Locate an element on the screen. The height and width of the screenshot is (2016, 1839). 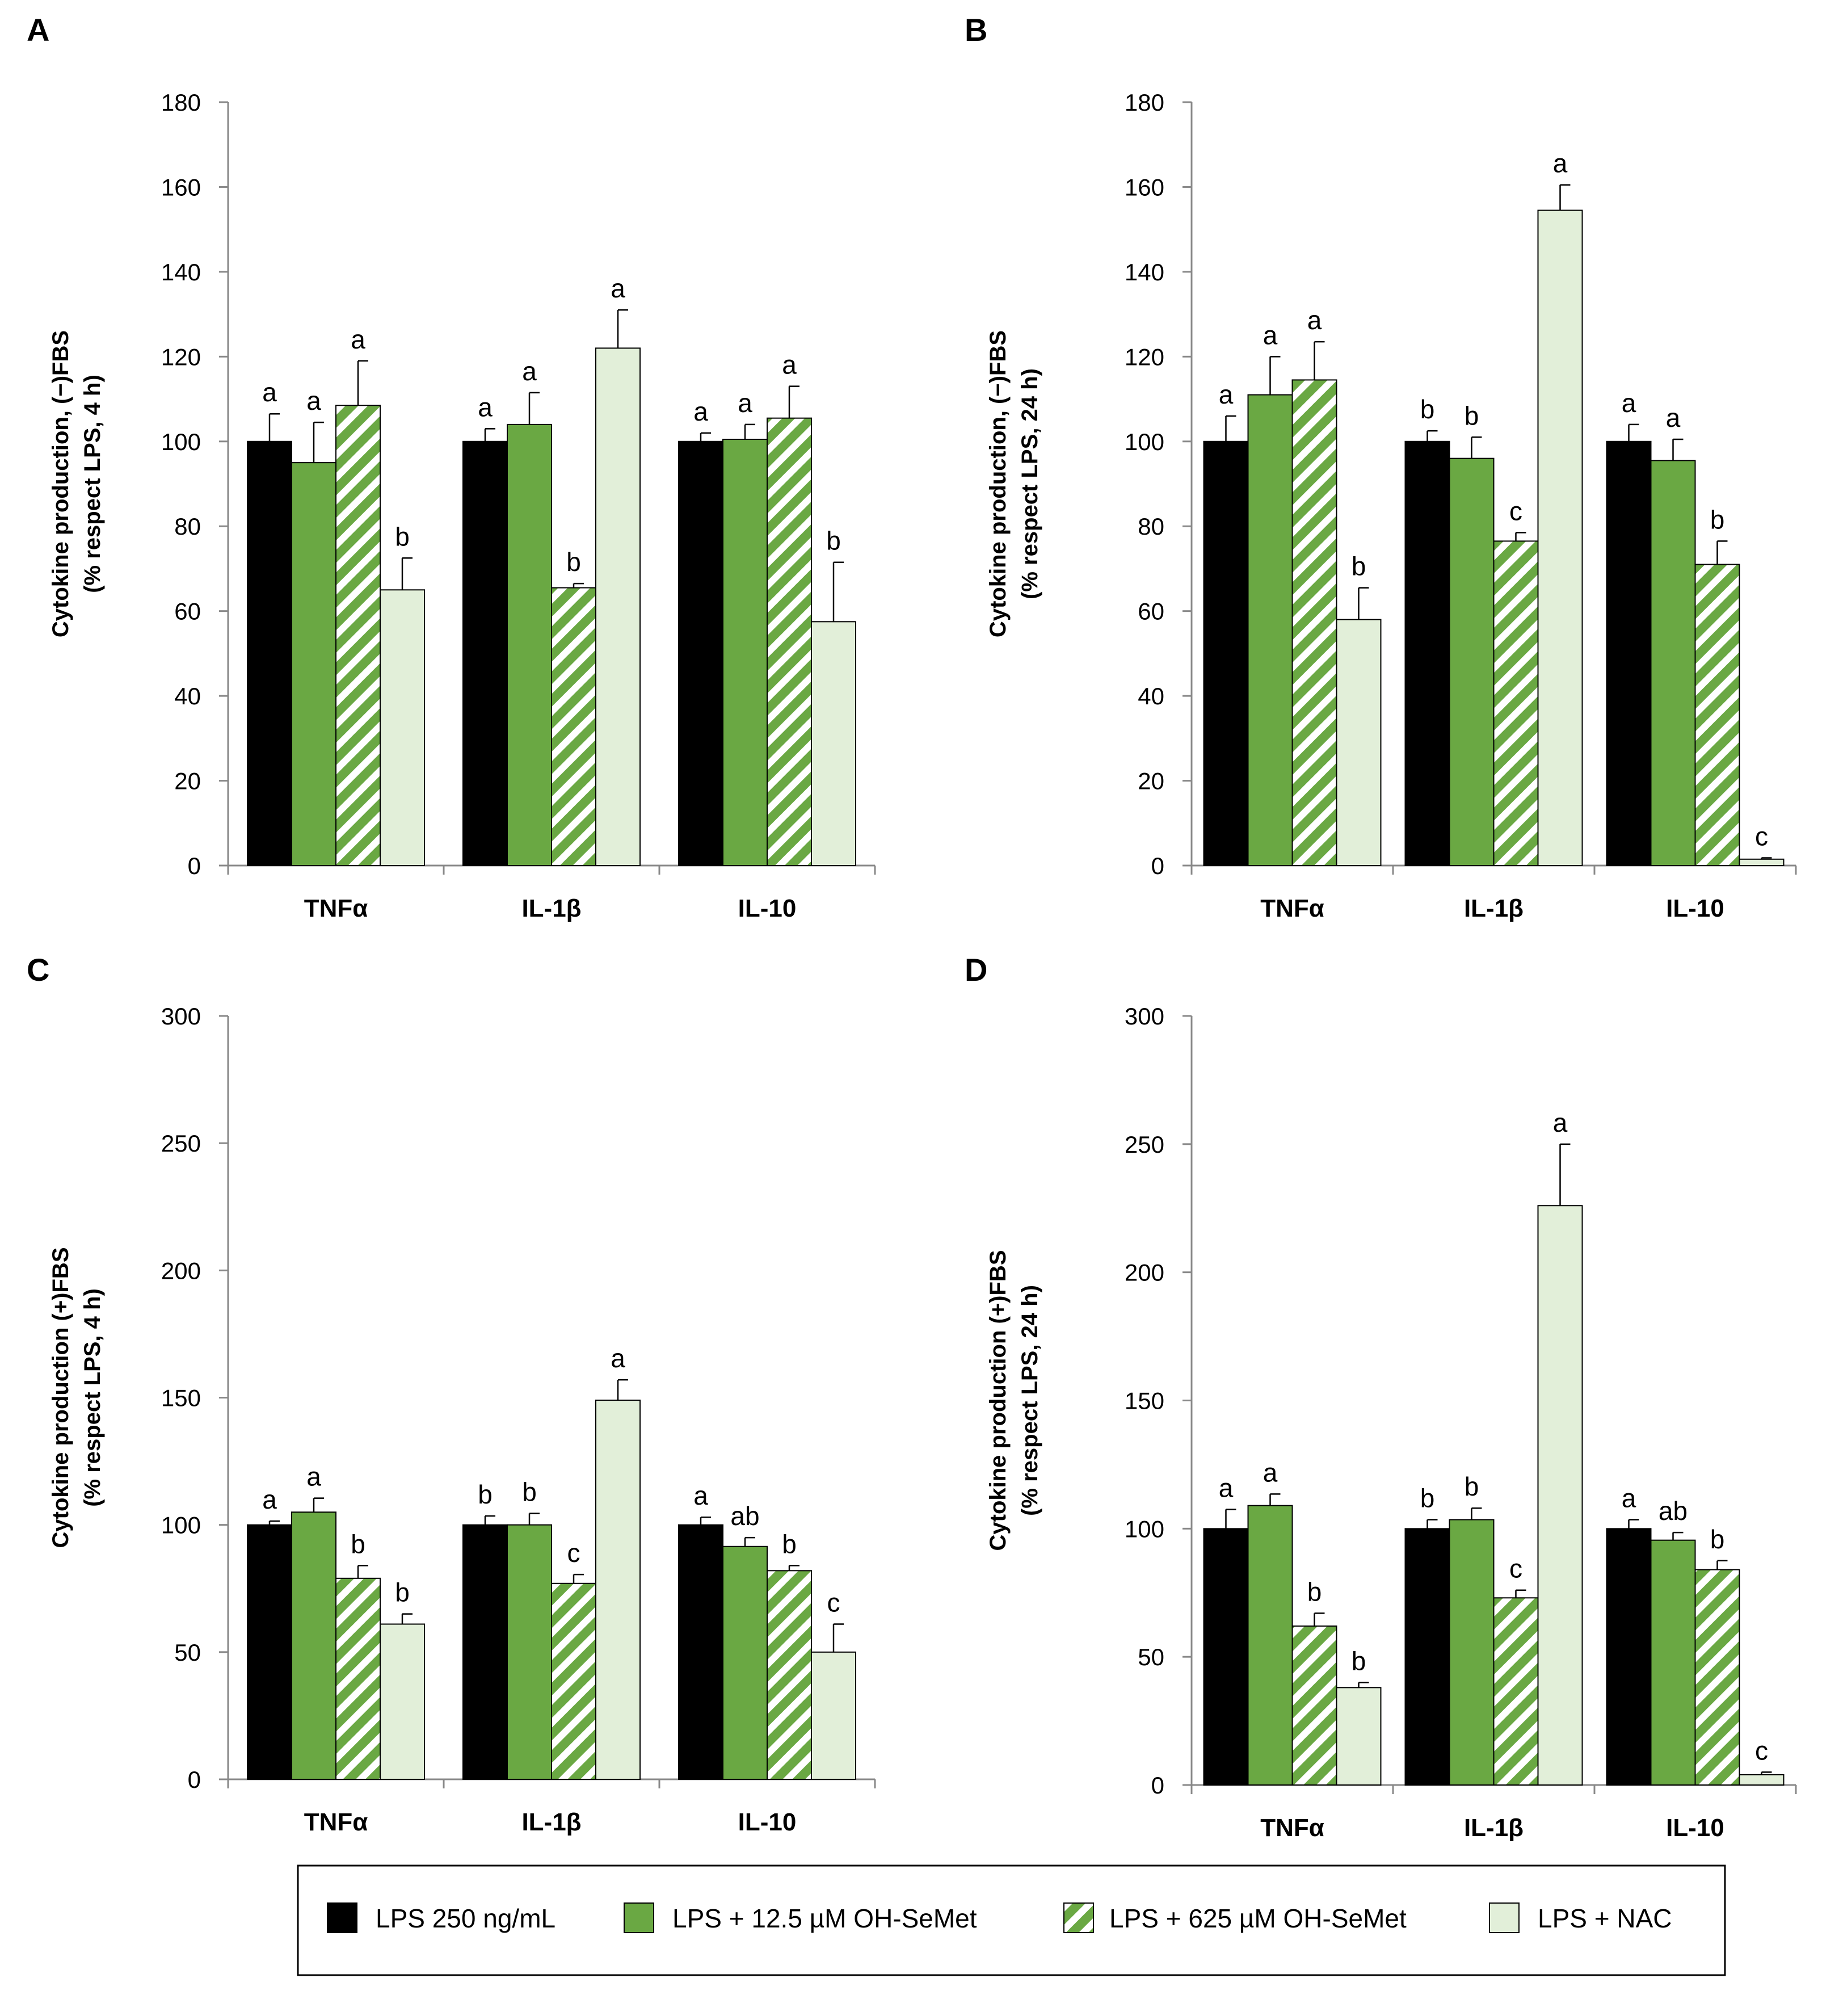
legend-swatch-light is located at coordinates (1504, 1917).